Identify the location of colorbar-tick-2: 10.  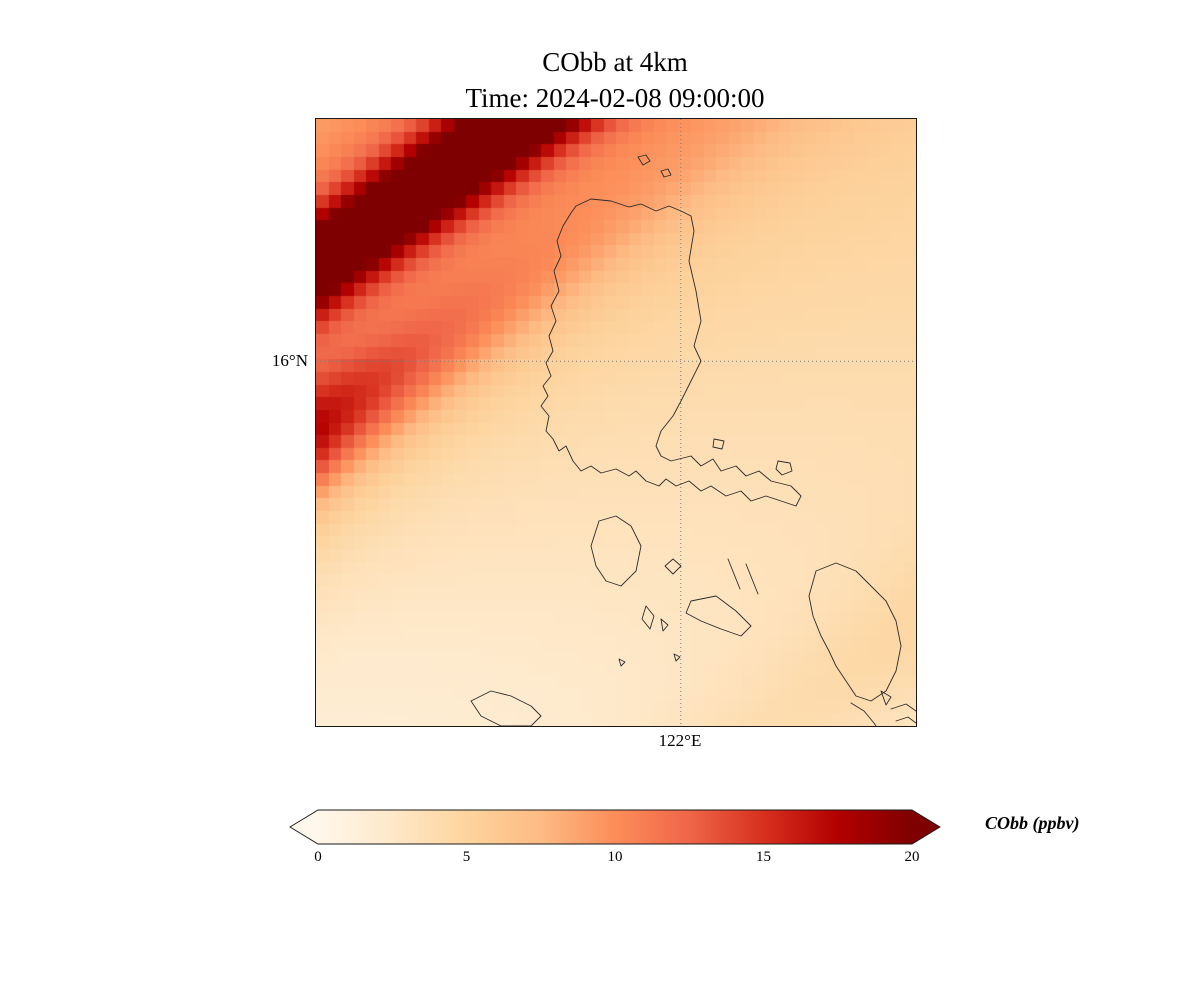
(615, 857).